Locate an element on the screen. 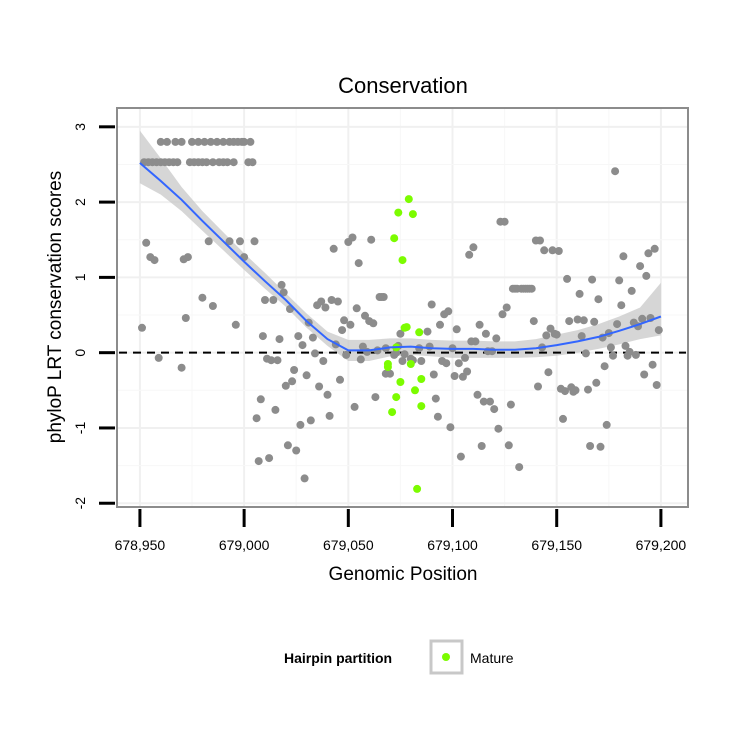  y-tick-label: 0 is located at coordinates (80, 353).